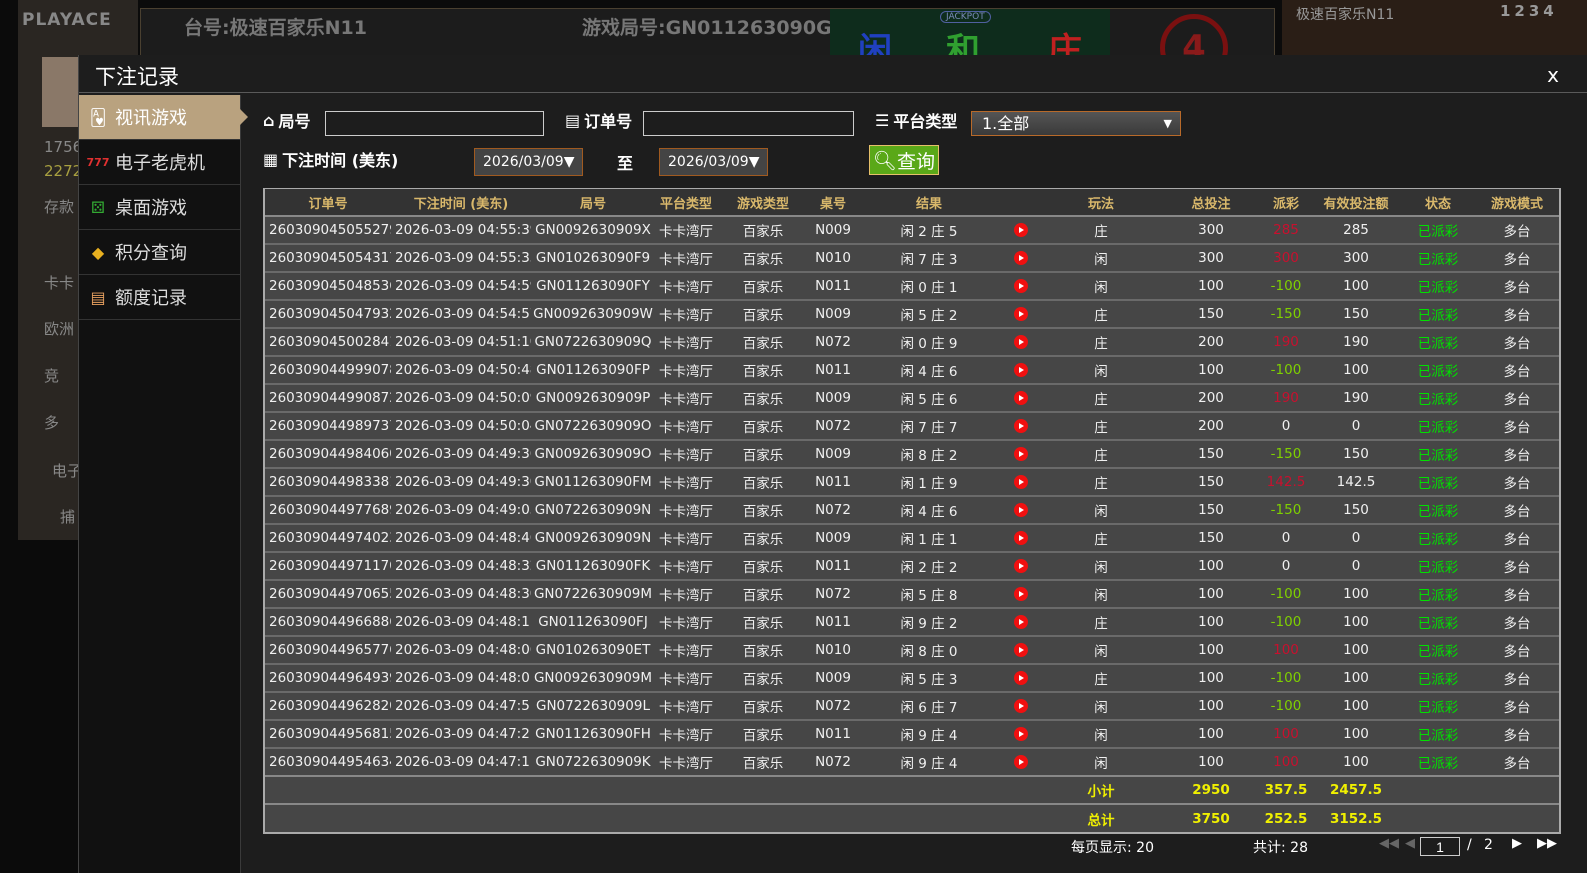 The height and width of the screenshot is (873, 1587). What do you see at coordinates (1440, 846) in the screenshot?
I see `page-input` at bounding box center [1440, 846].